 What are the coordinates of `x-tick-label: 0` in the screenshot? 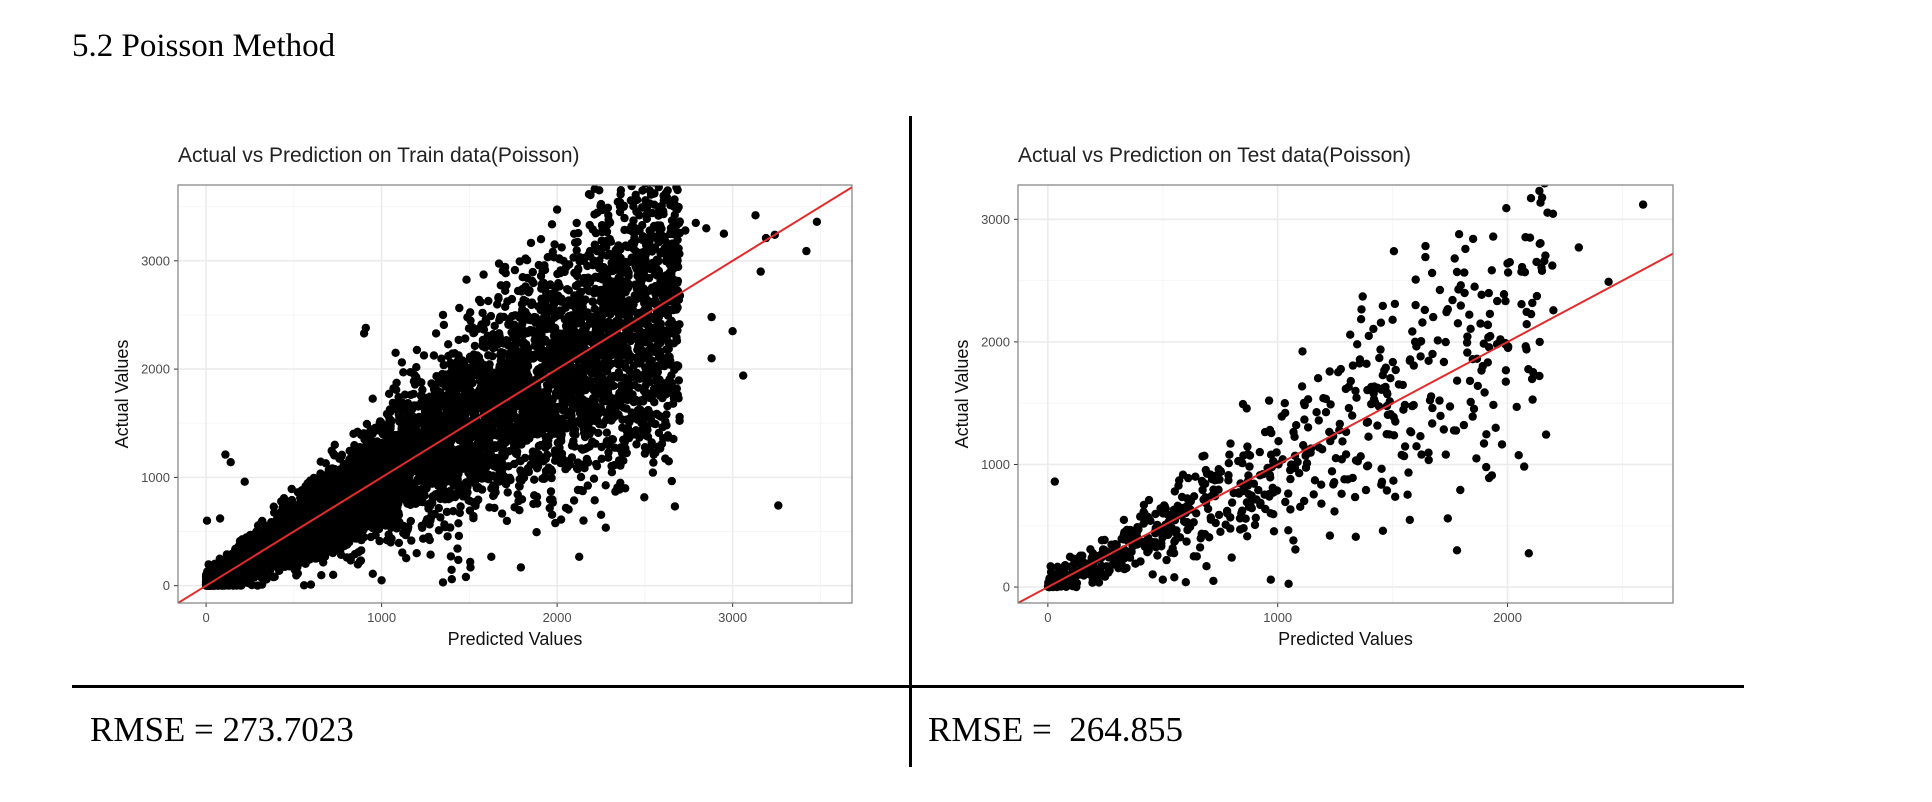 It's located at (205, 617).